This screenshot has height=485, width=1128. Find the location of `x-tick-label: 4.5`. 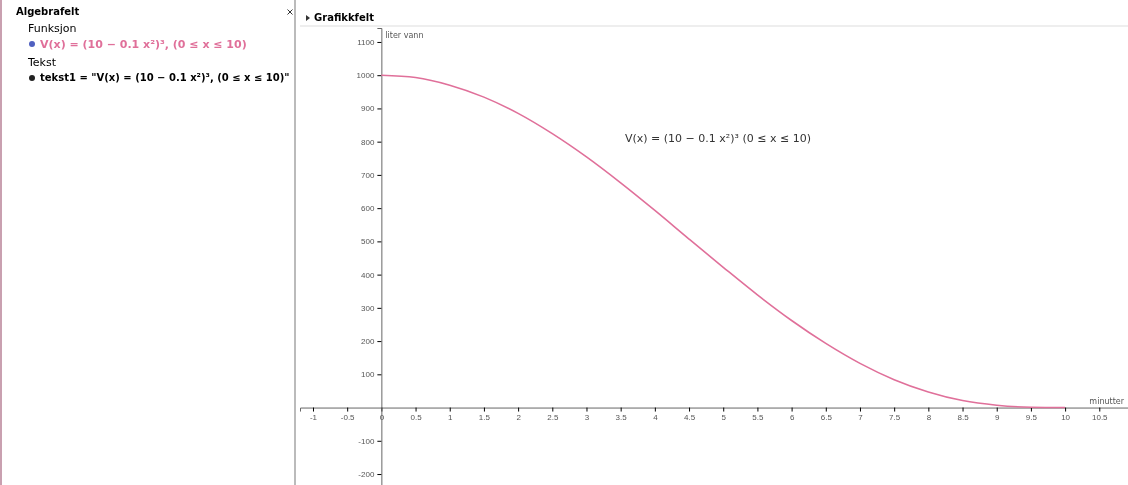

x-tick-label: 4.5 is located at coordinates (689, 418).